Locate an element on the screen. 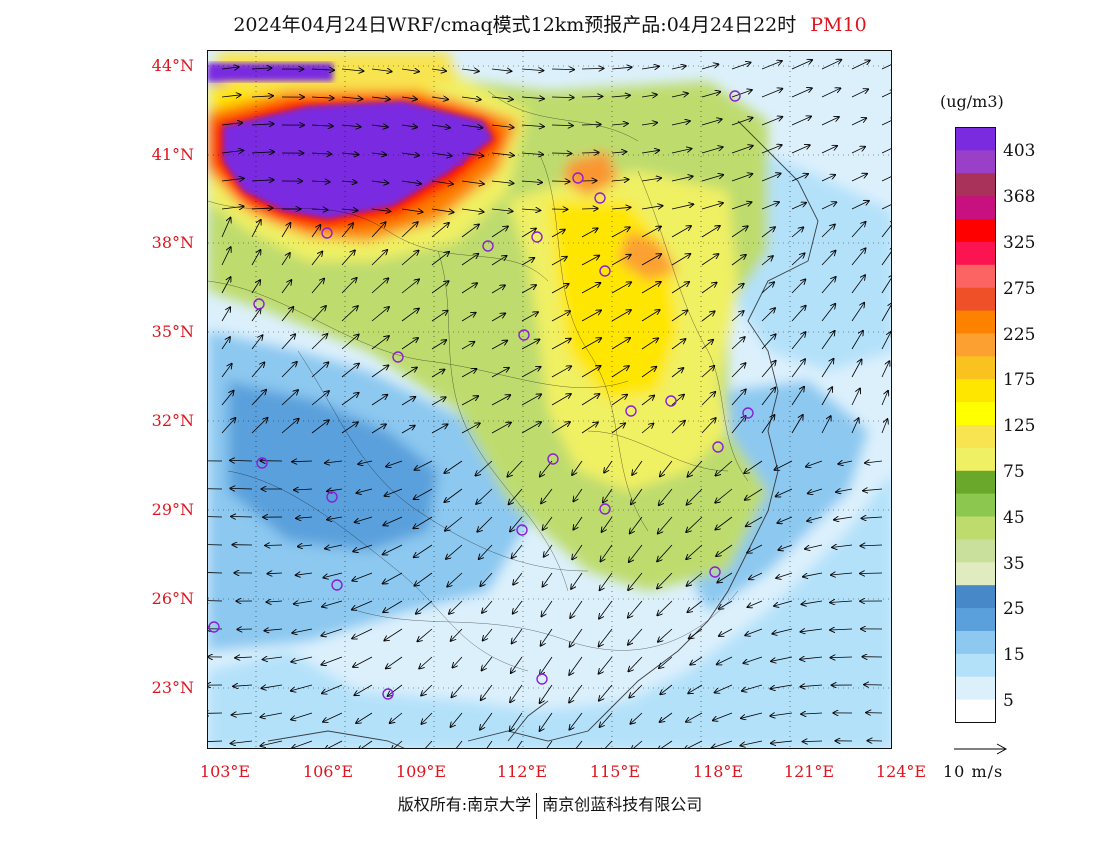 The image size is (1100, 850). colorbar-label: 5 is located at coordinates (1008, 701).